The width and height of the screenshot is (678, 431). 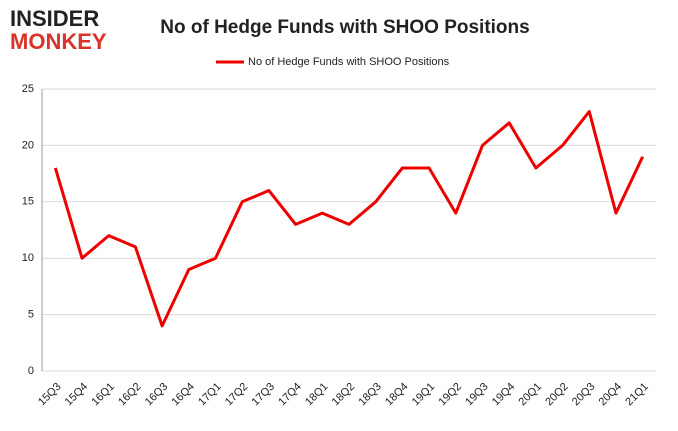 What do you see at coordinates (557, 395) in the screenshot?
I see `x-tick-label: 20Q2` at bounding box center [557, 395].